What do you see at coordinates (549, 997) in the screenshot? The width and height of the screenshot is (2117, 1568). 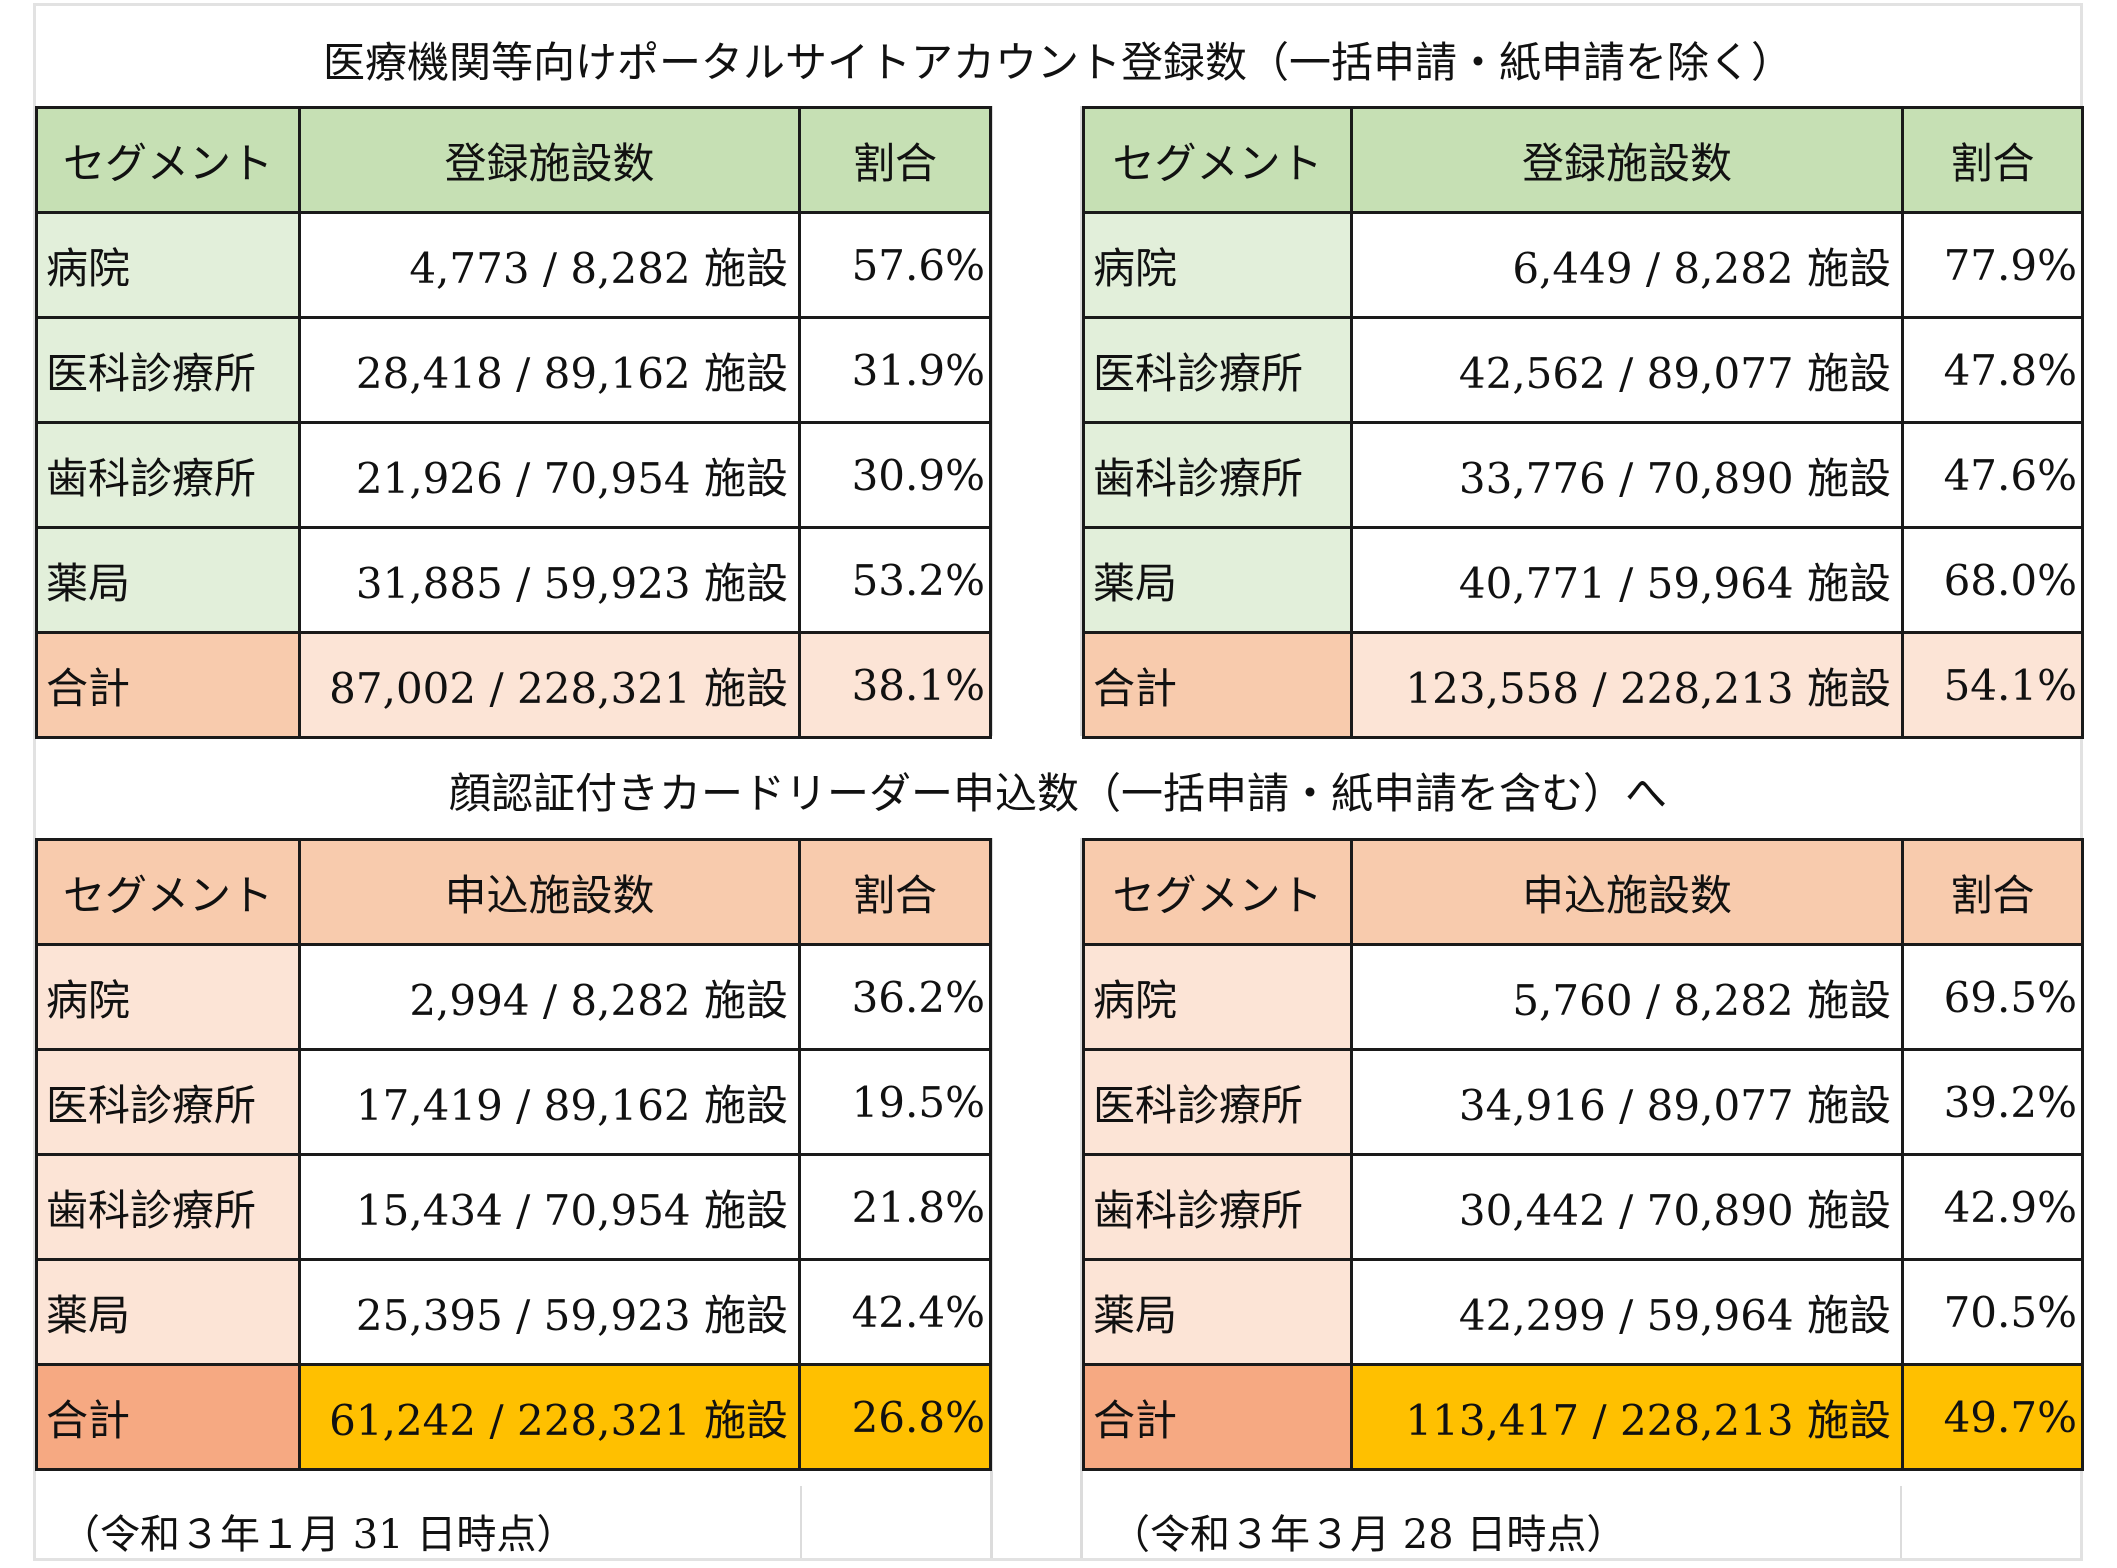 I see `count-cell: 2,994 / 8,282 施設` at bounding box center [549, 997].